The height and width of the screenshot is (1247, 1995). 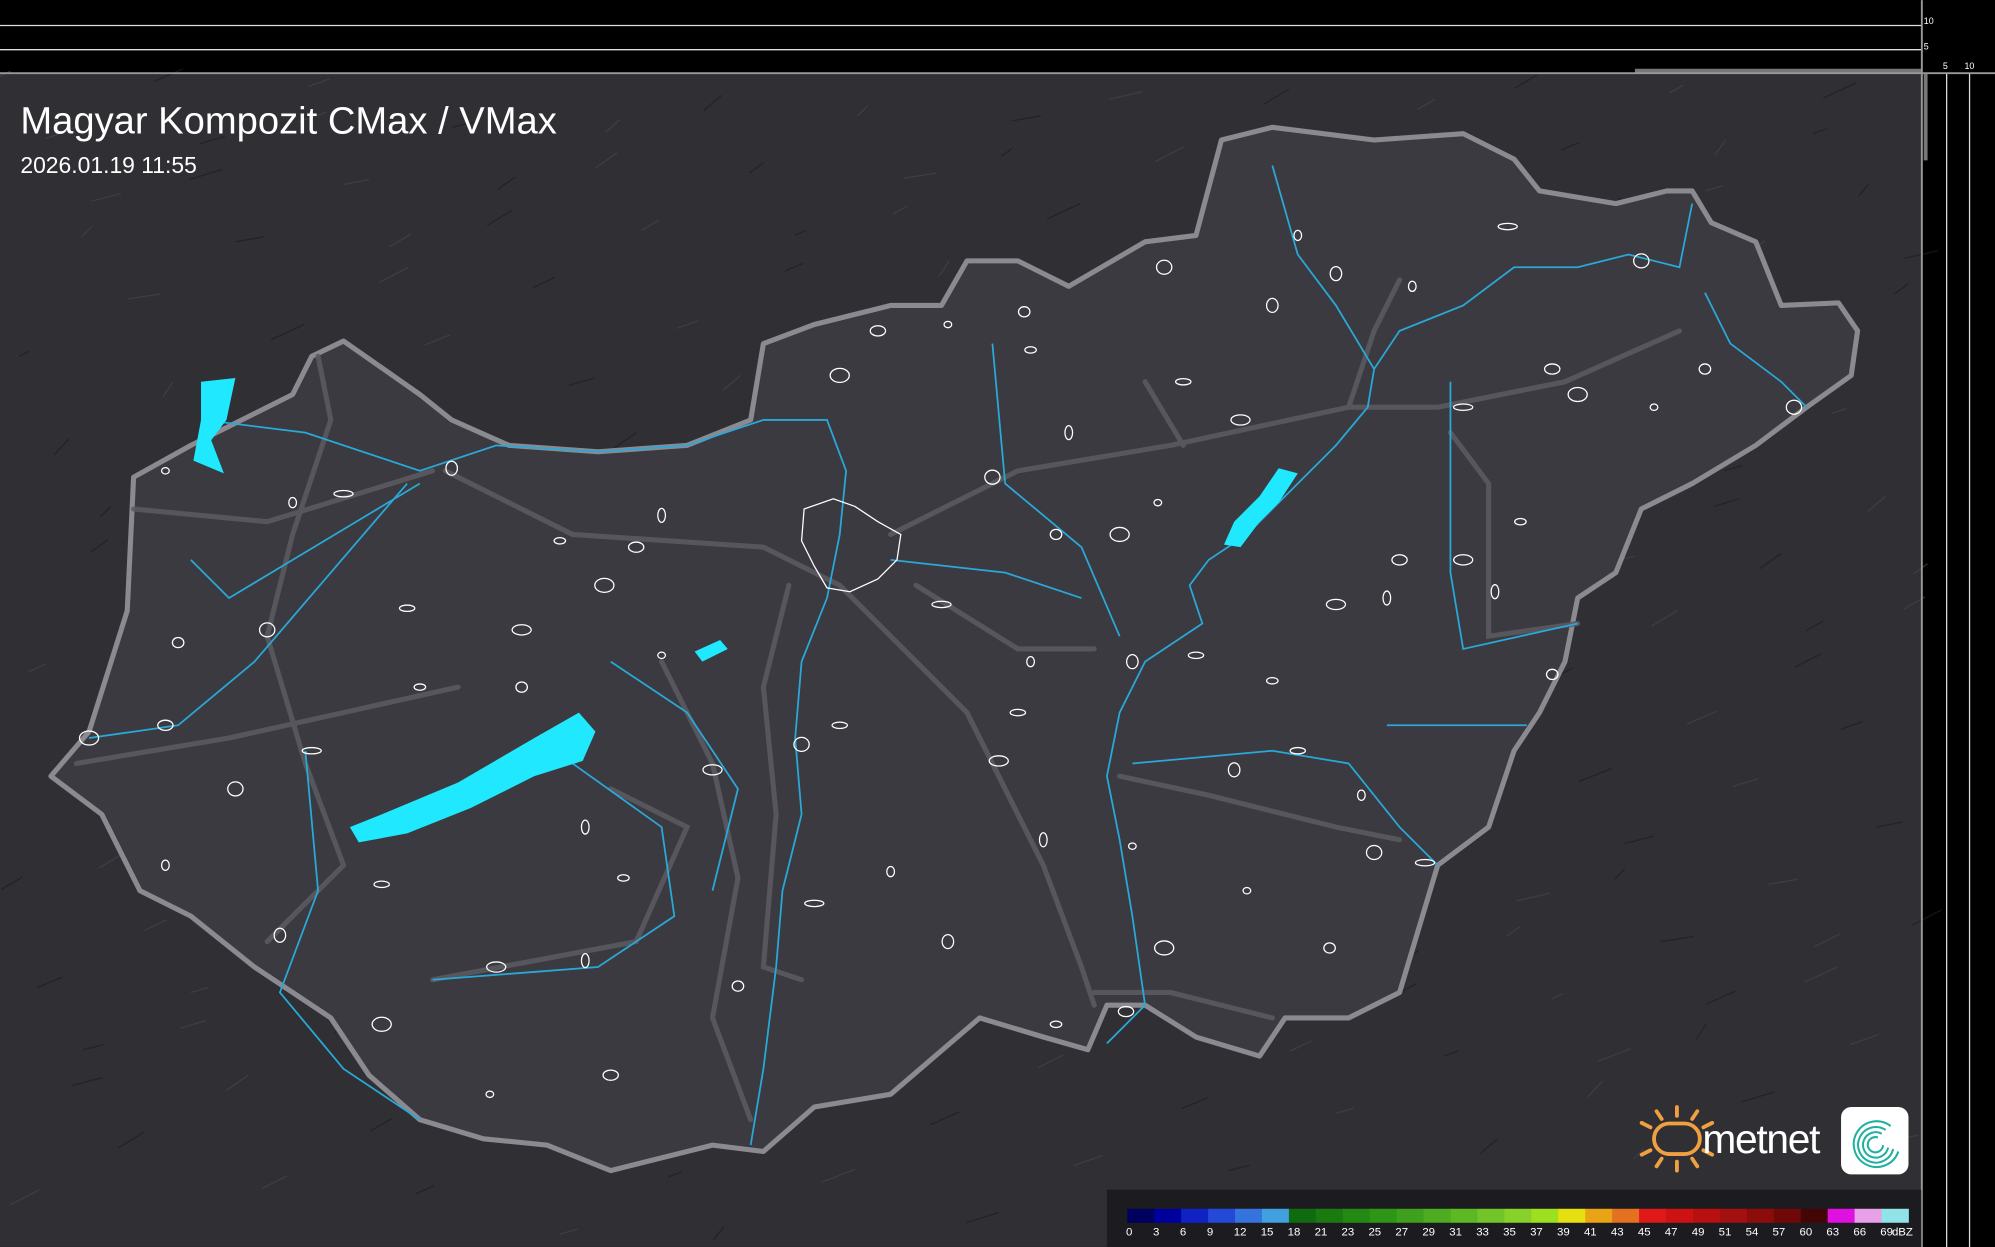 What do you see at coordinates (1401, 1232) in the screenshot?
I see `legend-label: 27` at bounding box center [1401, 1232].